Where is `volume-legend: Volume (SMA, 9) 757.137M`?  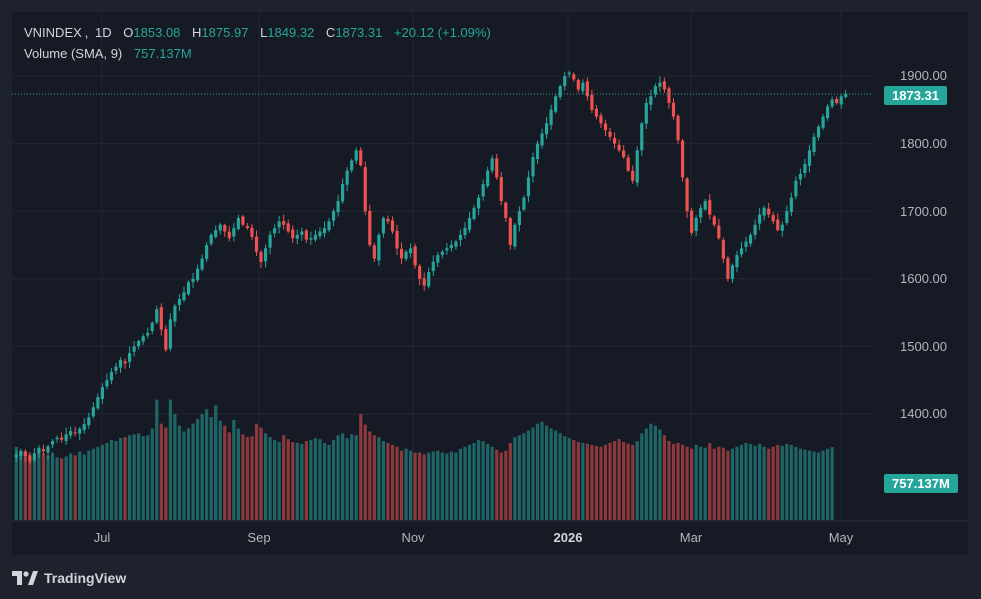 volume-legend: Volume (SMA, 9) 757.137M is located at coordinates (109, 53).